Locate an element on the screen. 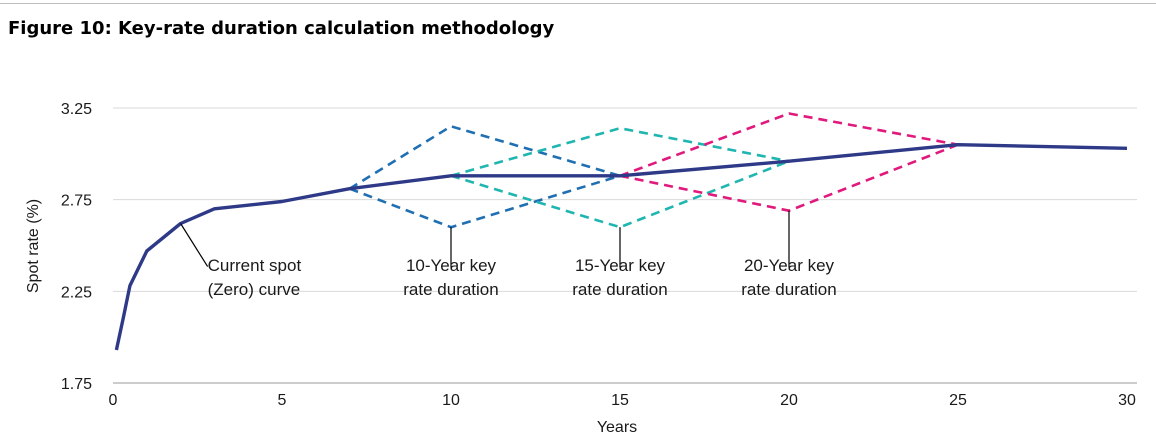 This screenshot has height=442, width=1156. x-tick-label: 5 is located at coordinates (282, 400).